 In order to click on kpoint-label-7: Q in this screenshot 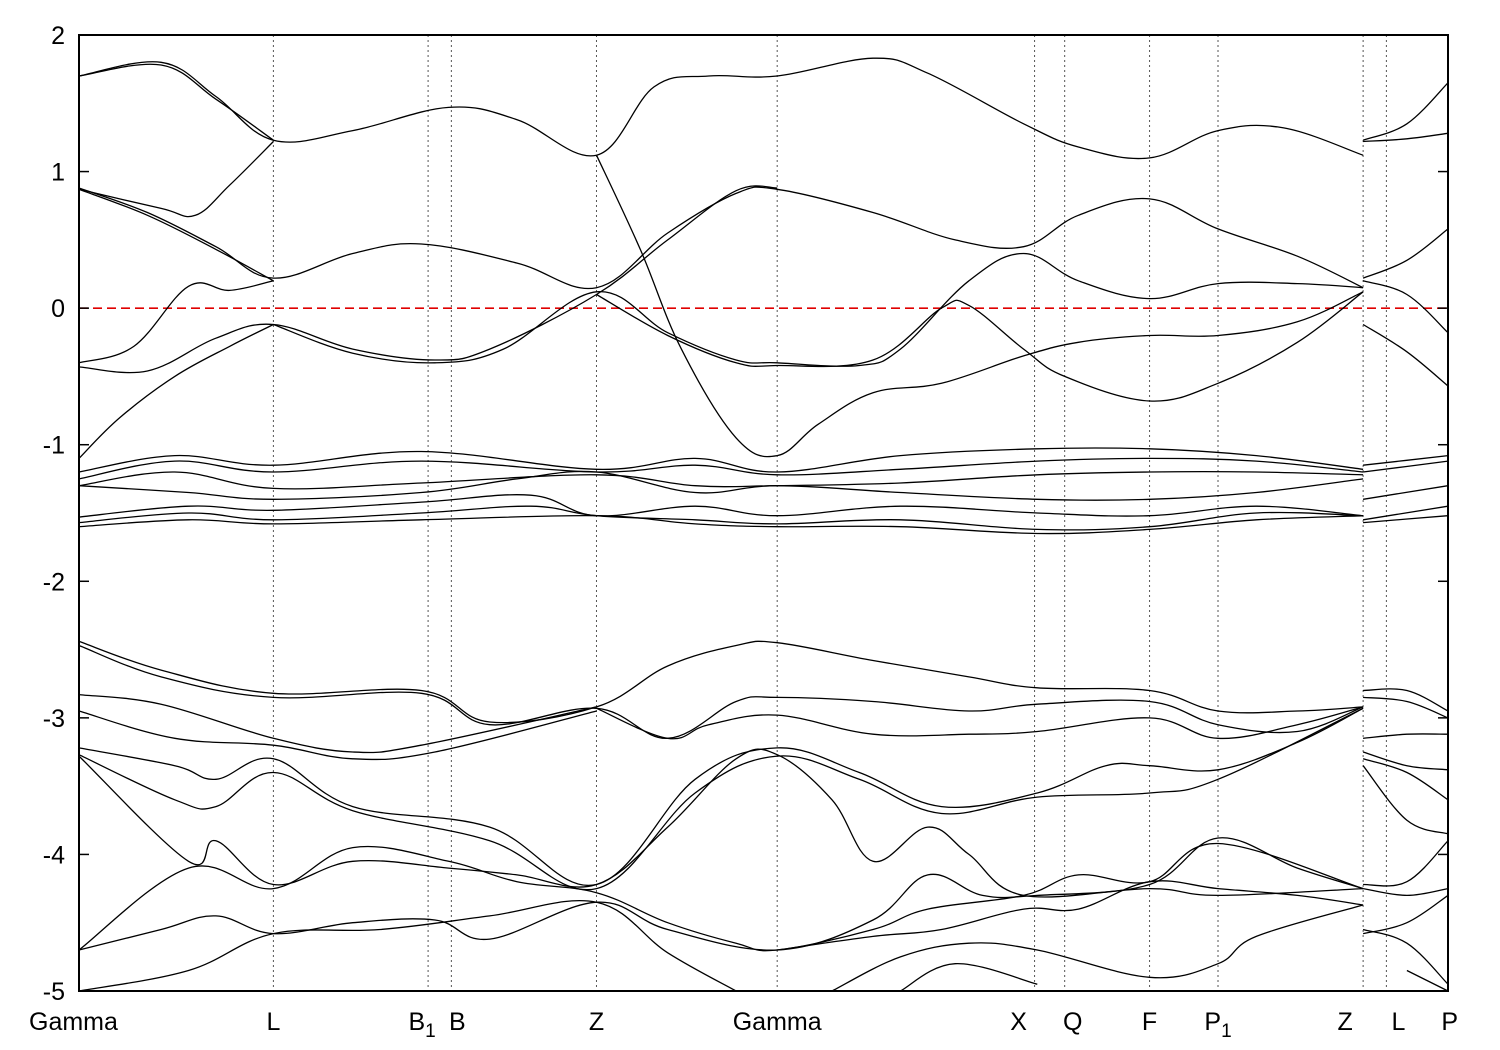, I will do `click(1072, 1022)`.